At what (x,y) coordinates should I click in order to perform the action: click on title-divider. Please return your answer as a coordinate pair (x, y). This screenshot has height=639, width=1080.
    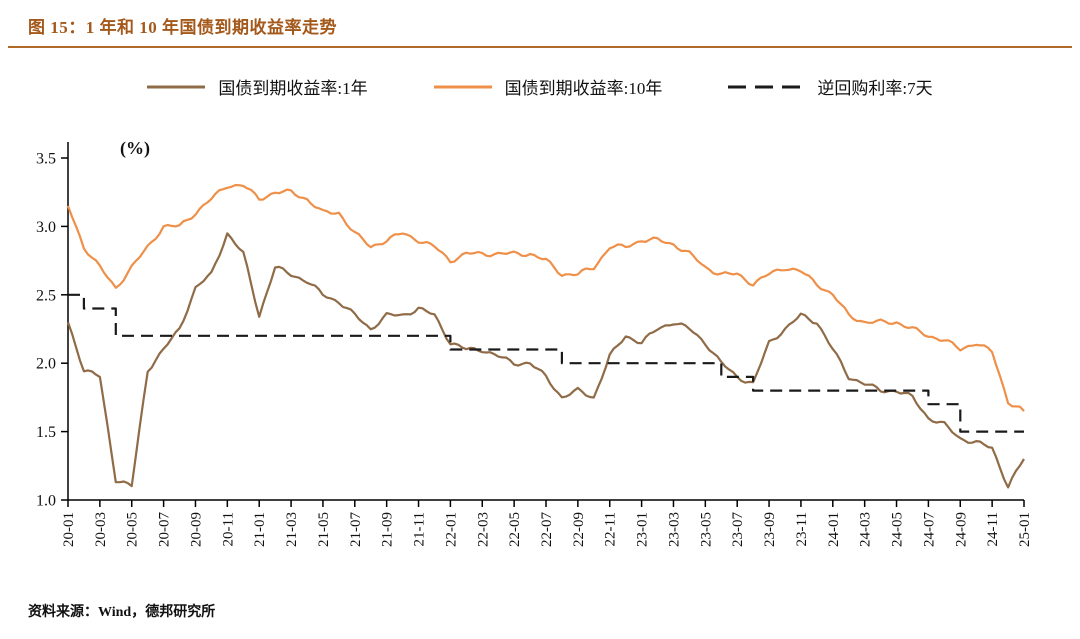
    Looking at the image, I should click on (540, 47).